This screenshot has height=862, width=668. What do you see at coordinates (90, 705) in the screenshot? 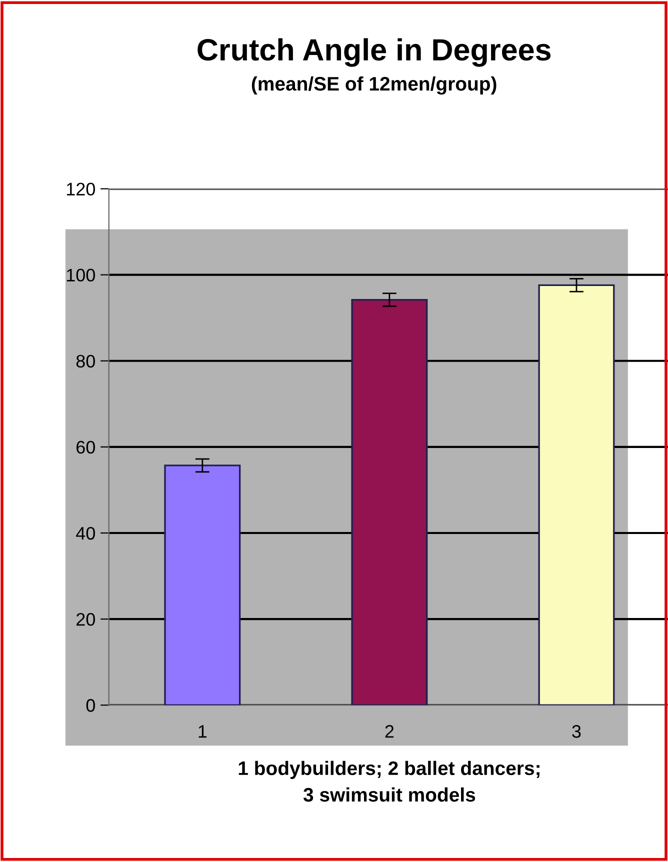
I see `y-tick-label: 0` at bounding box center [90, 705].